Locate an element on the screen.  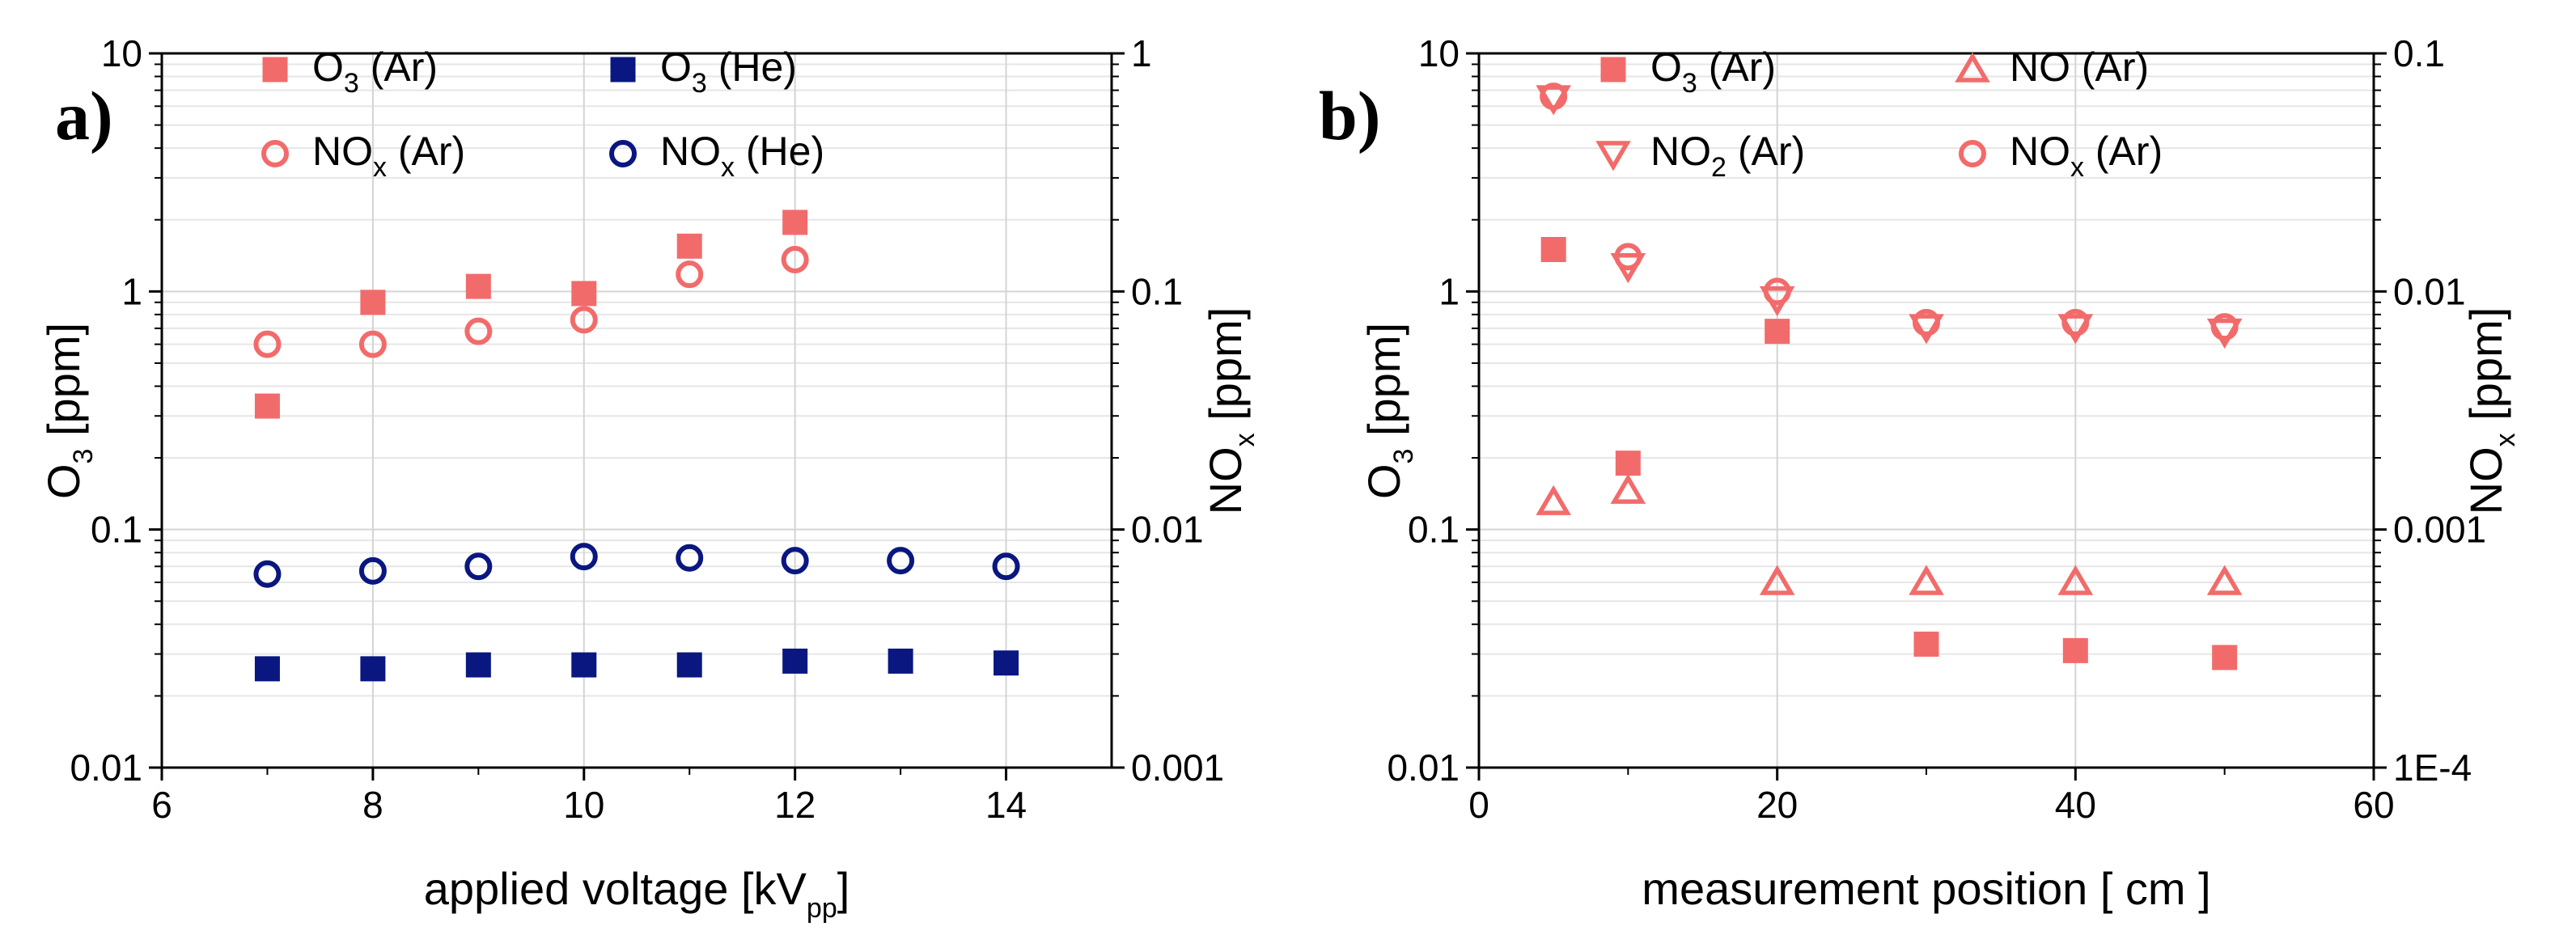
x-tick-label: 60 is located at coordinates (2373, 805).